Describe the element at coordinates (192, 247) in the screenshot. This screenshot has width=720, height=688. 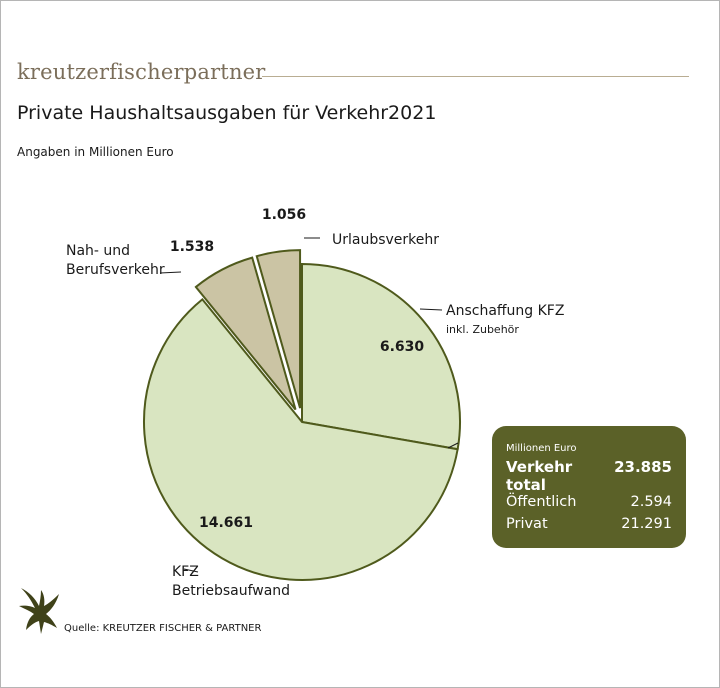
I see `data-label: 1.538` at that location.